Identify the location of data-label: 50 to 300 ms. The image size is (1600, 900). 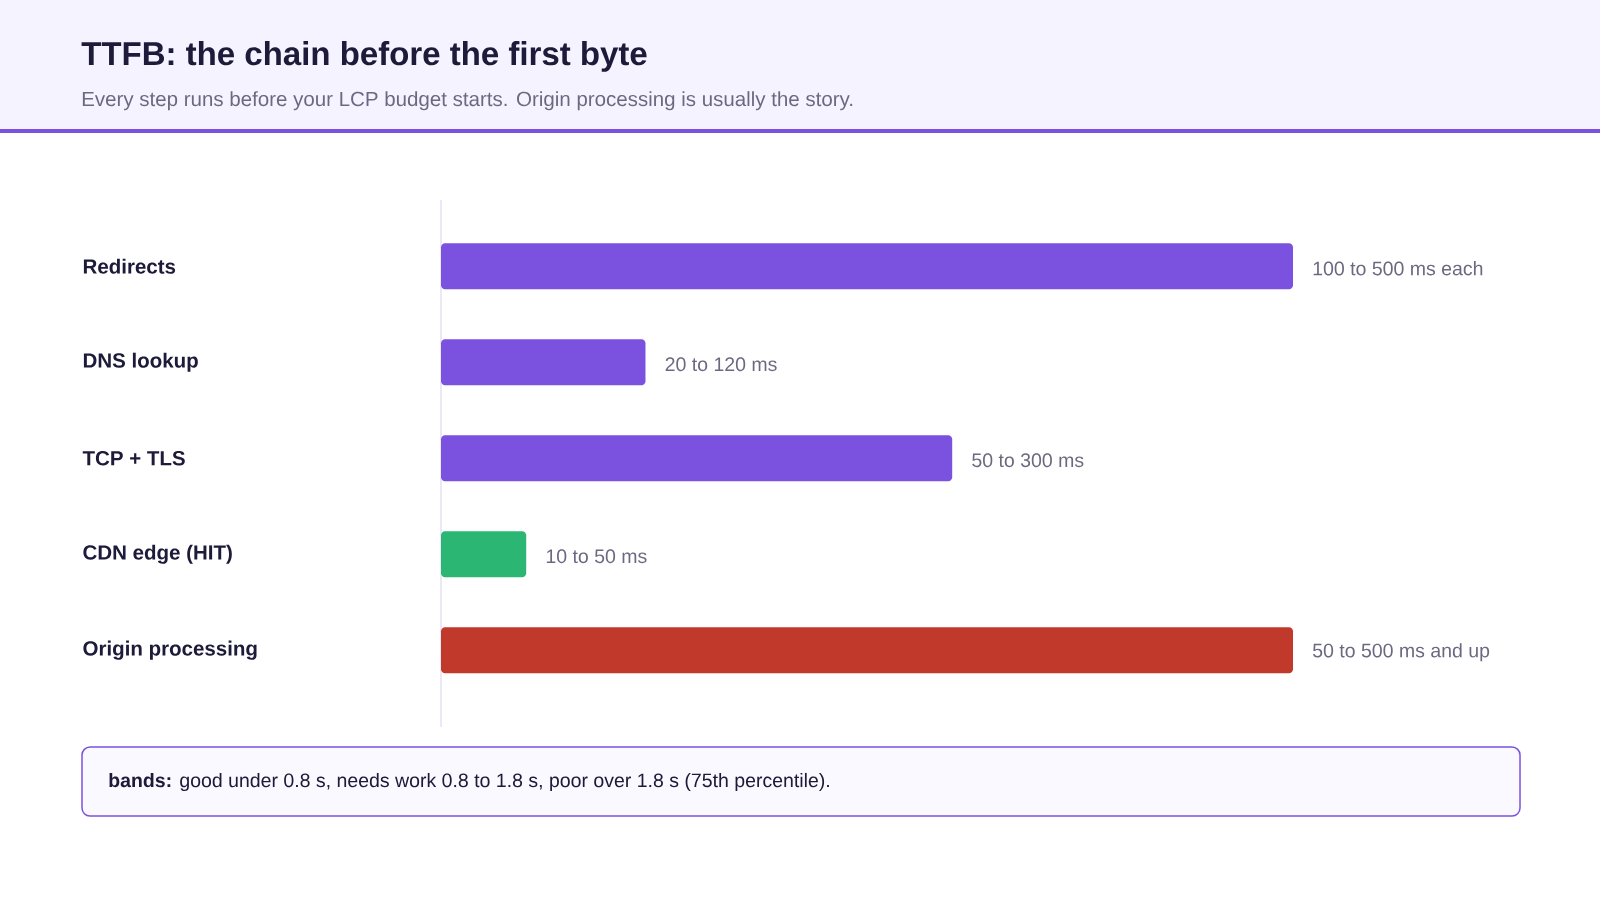
(1028, 460).